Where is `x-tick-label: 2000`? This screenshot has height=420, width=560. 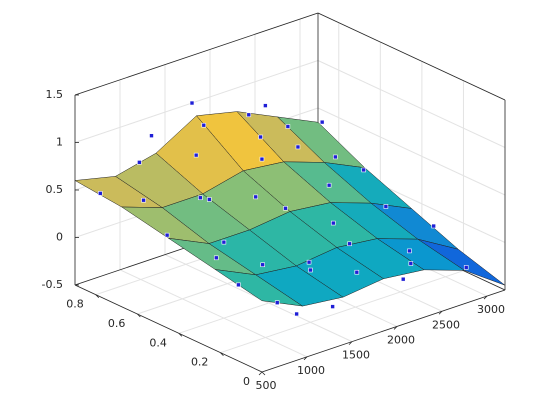 x-tick-label: 2000 is located at coordinates (401, 339).